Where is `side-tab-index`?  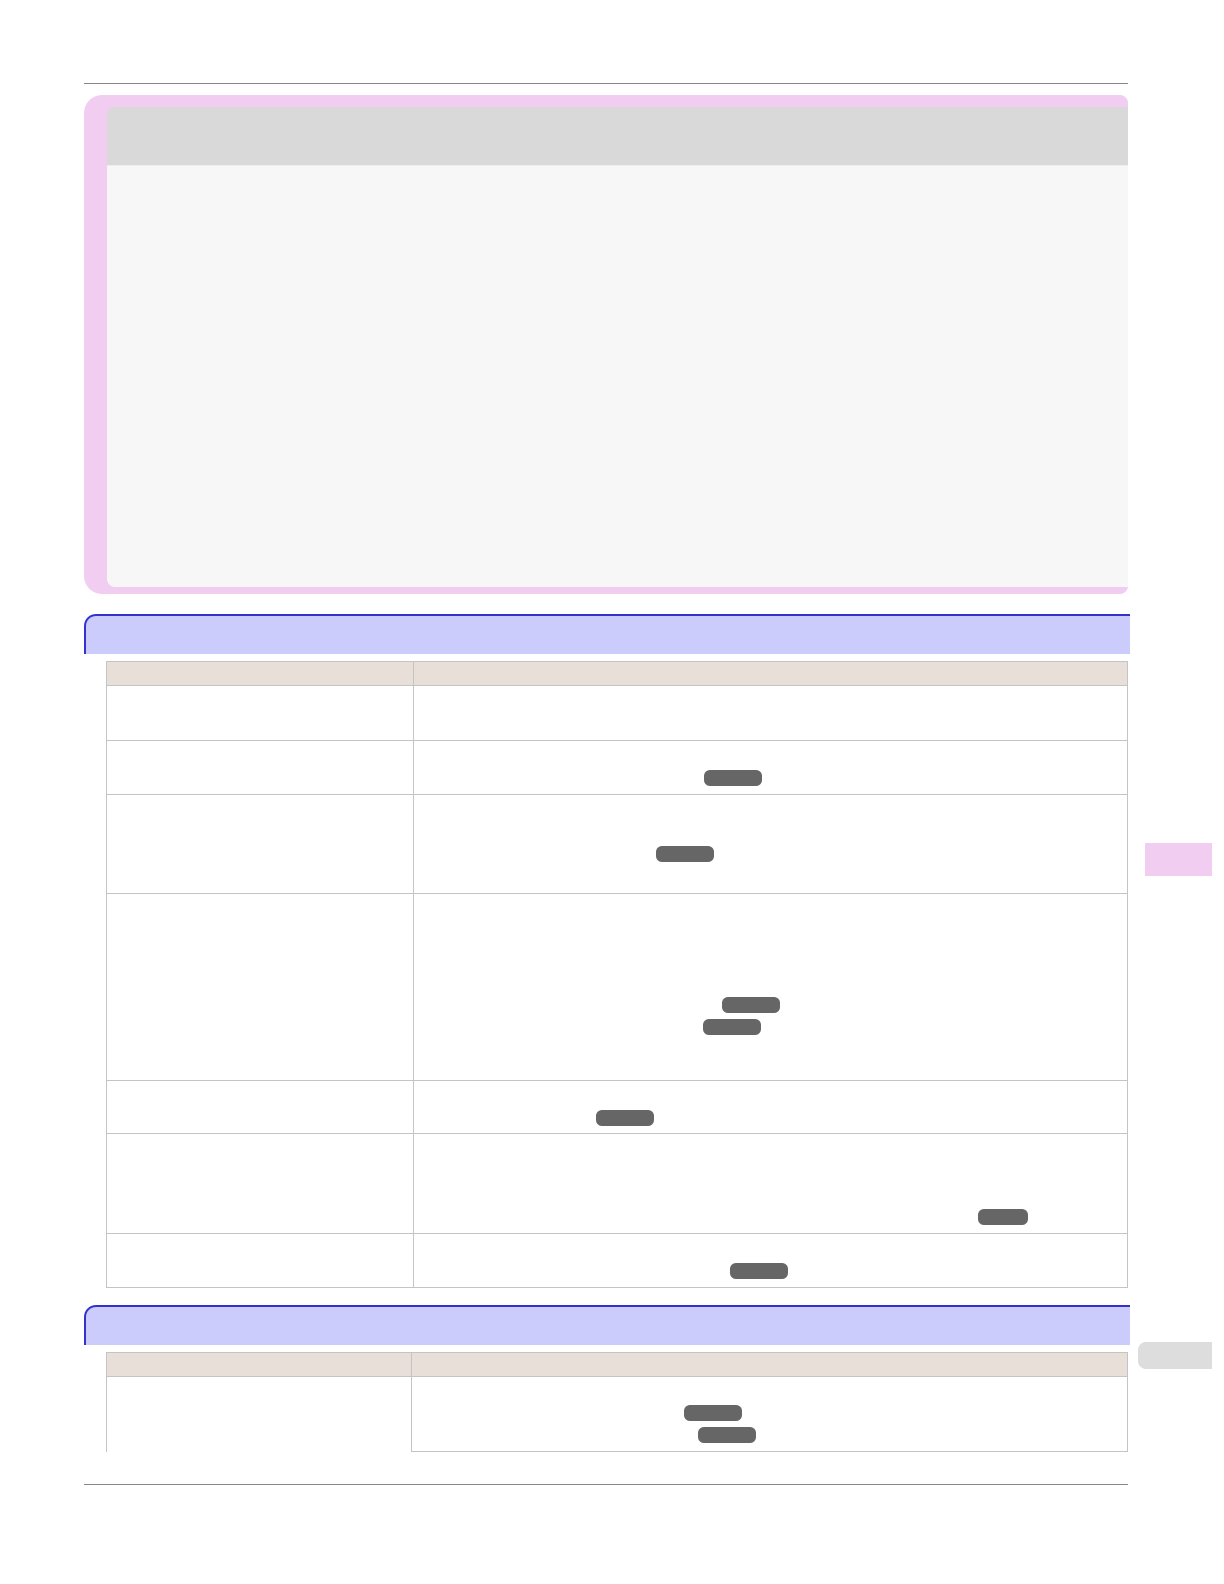 side-tab-index is located at coordinates (1175, 1355).